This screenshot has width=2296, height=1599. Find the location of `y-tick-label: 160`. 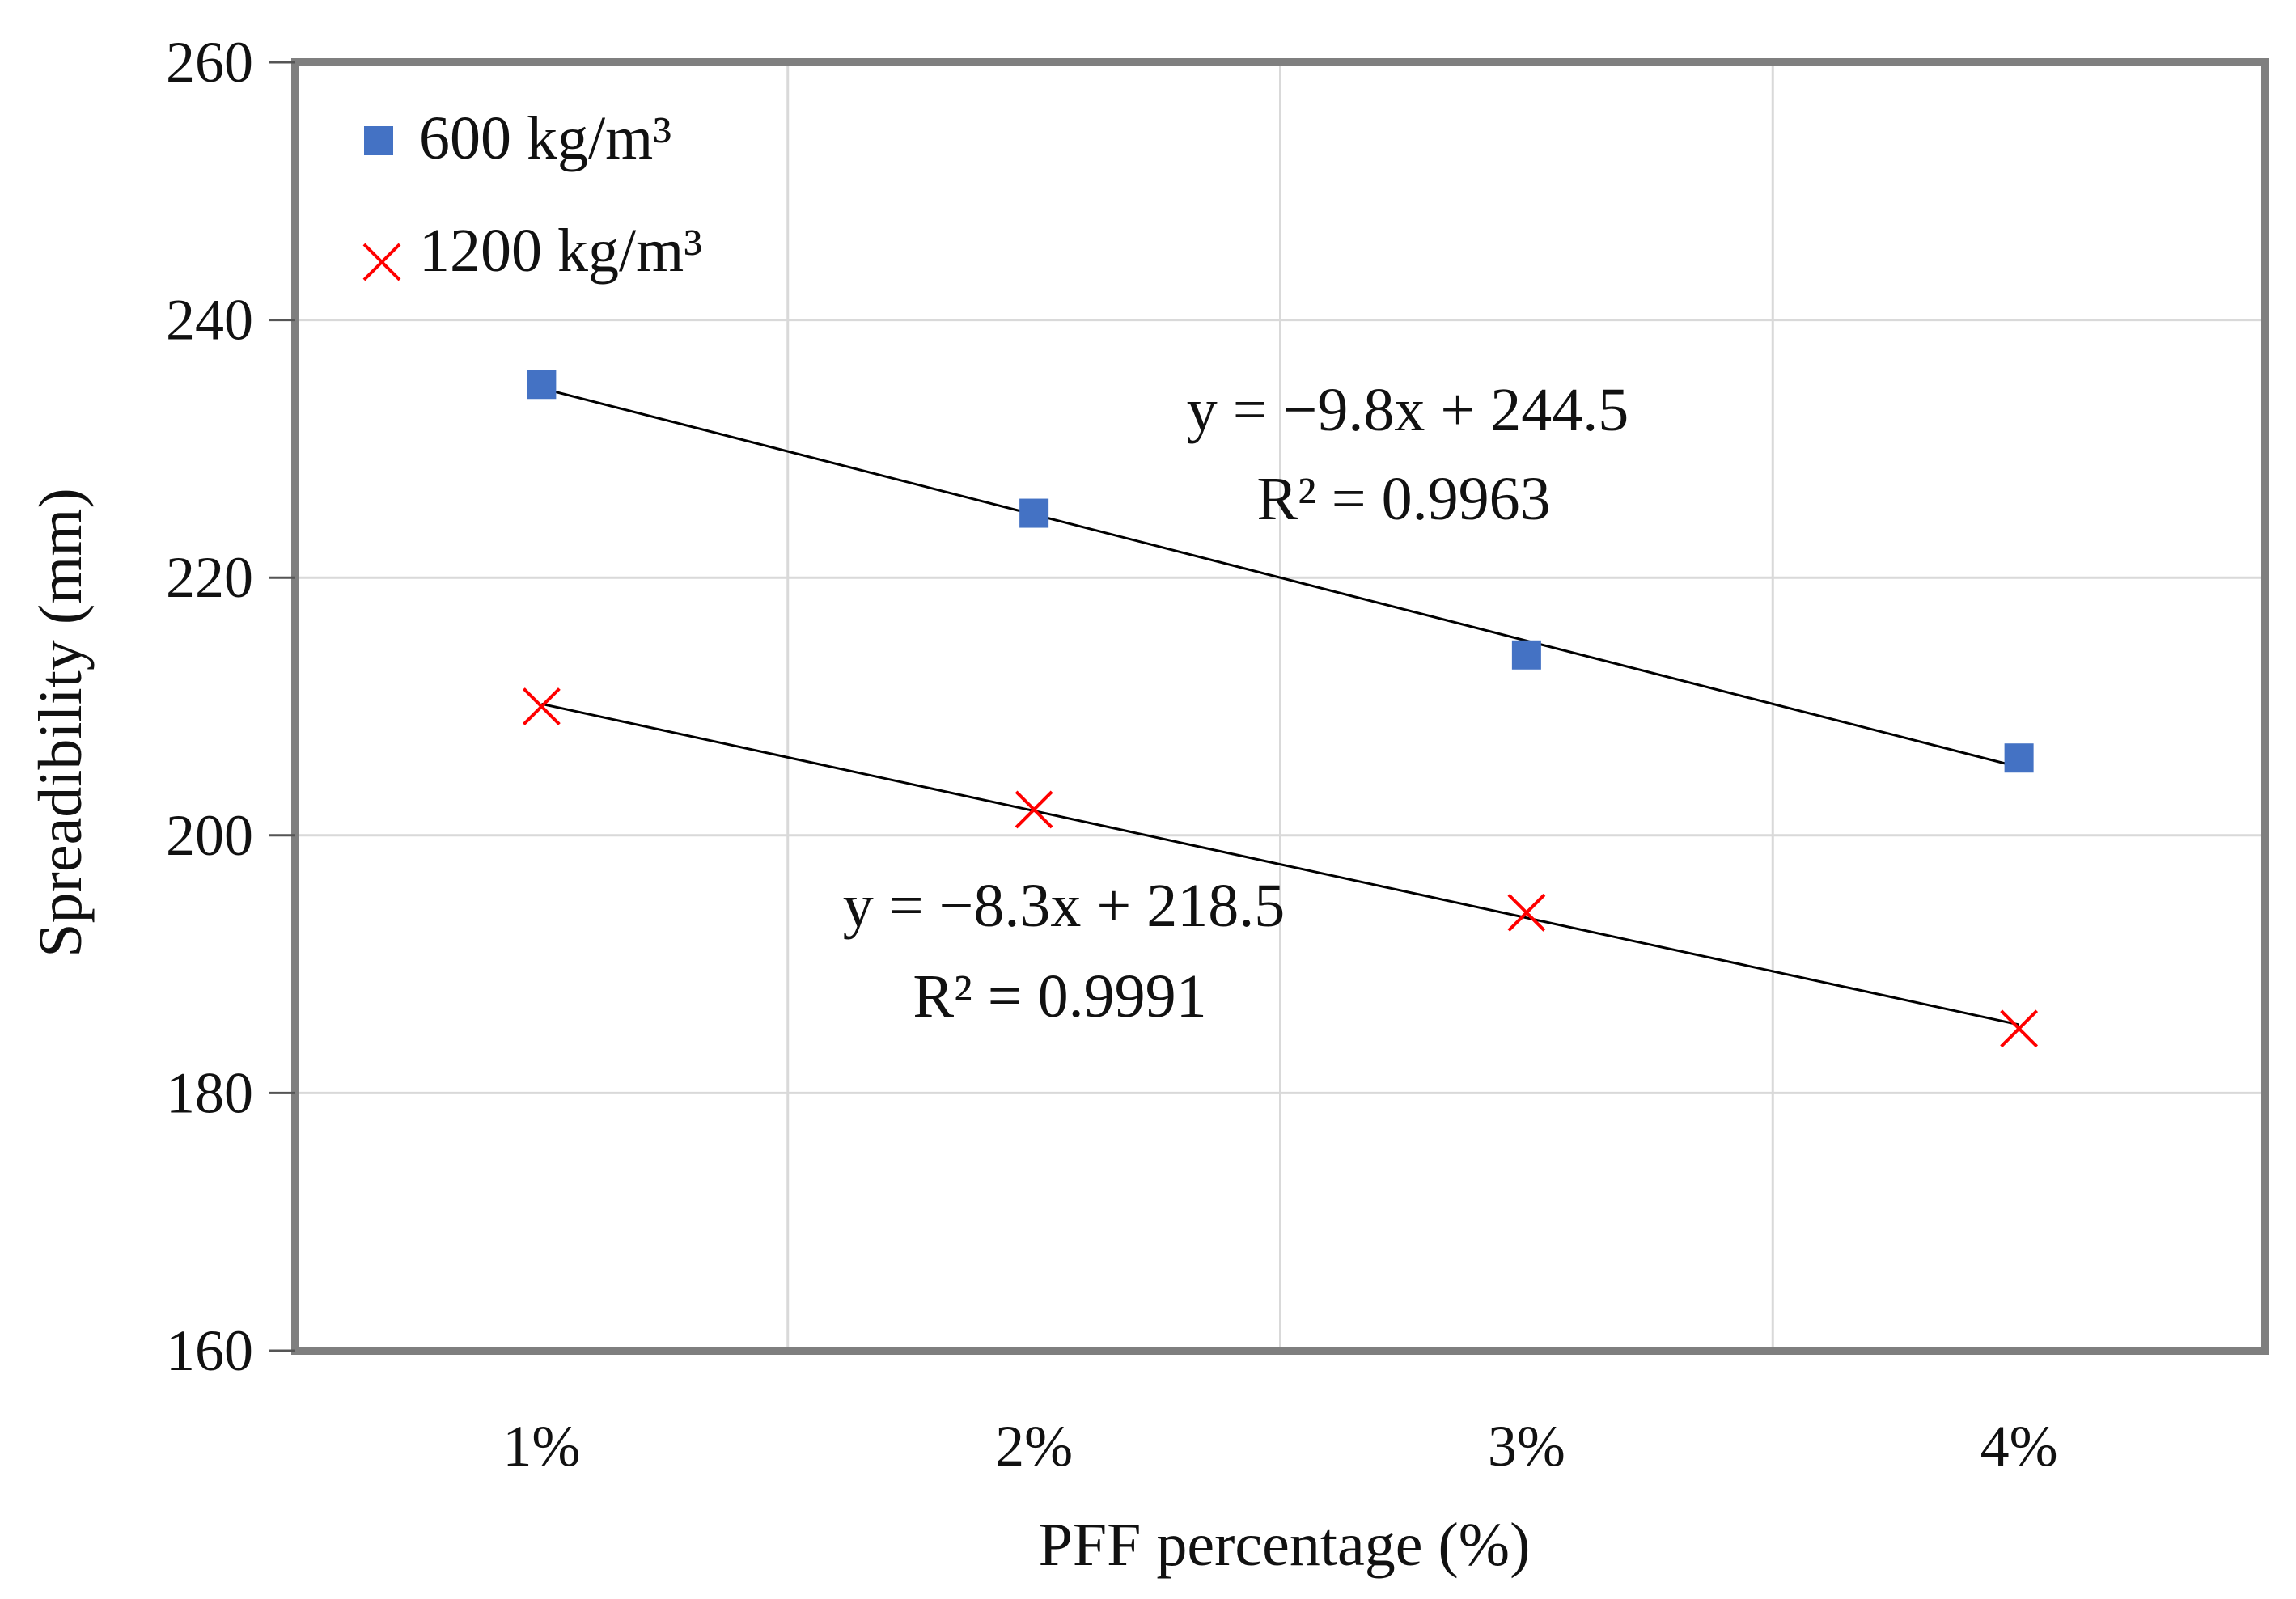

y-tick-label: 160 is located at coordinates (209, 1350).